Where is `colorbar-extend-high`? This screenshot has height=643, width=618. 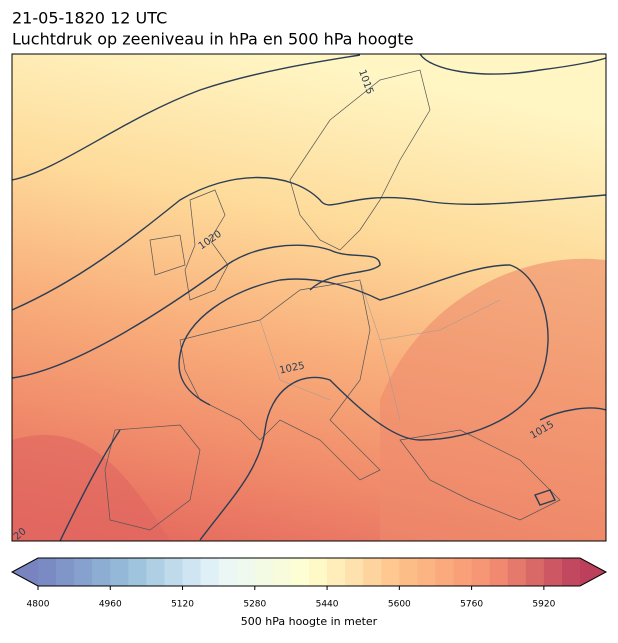
colorbar-extend-high is located at coordinates (593, 572).